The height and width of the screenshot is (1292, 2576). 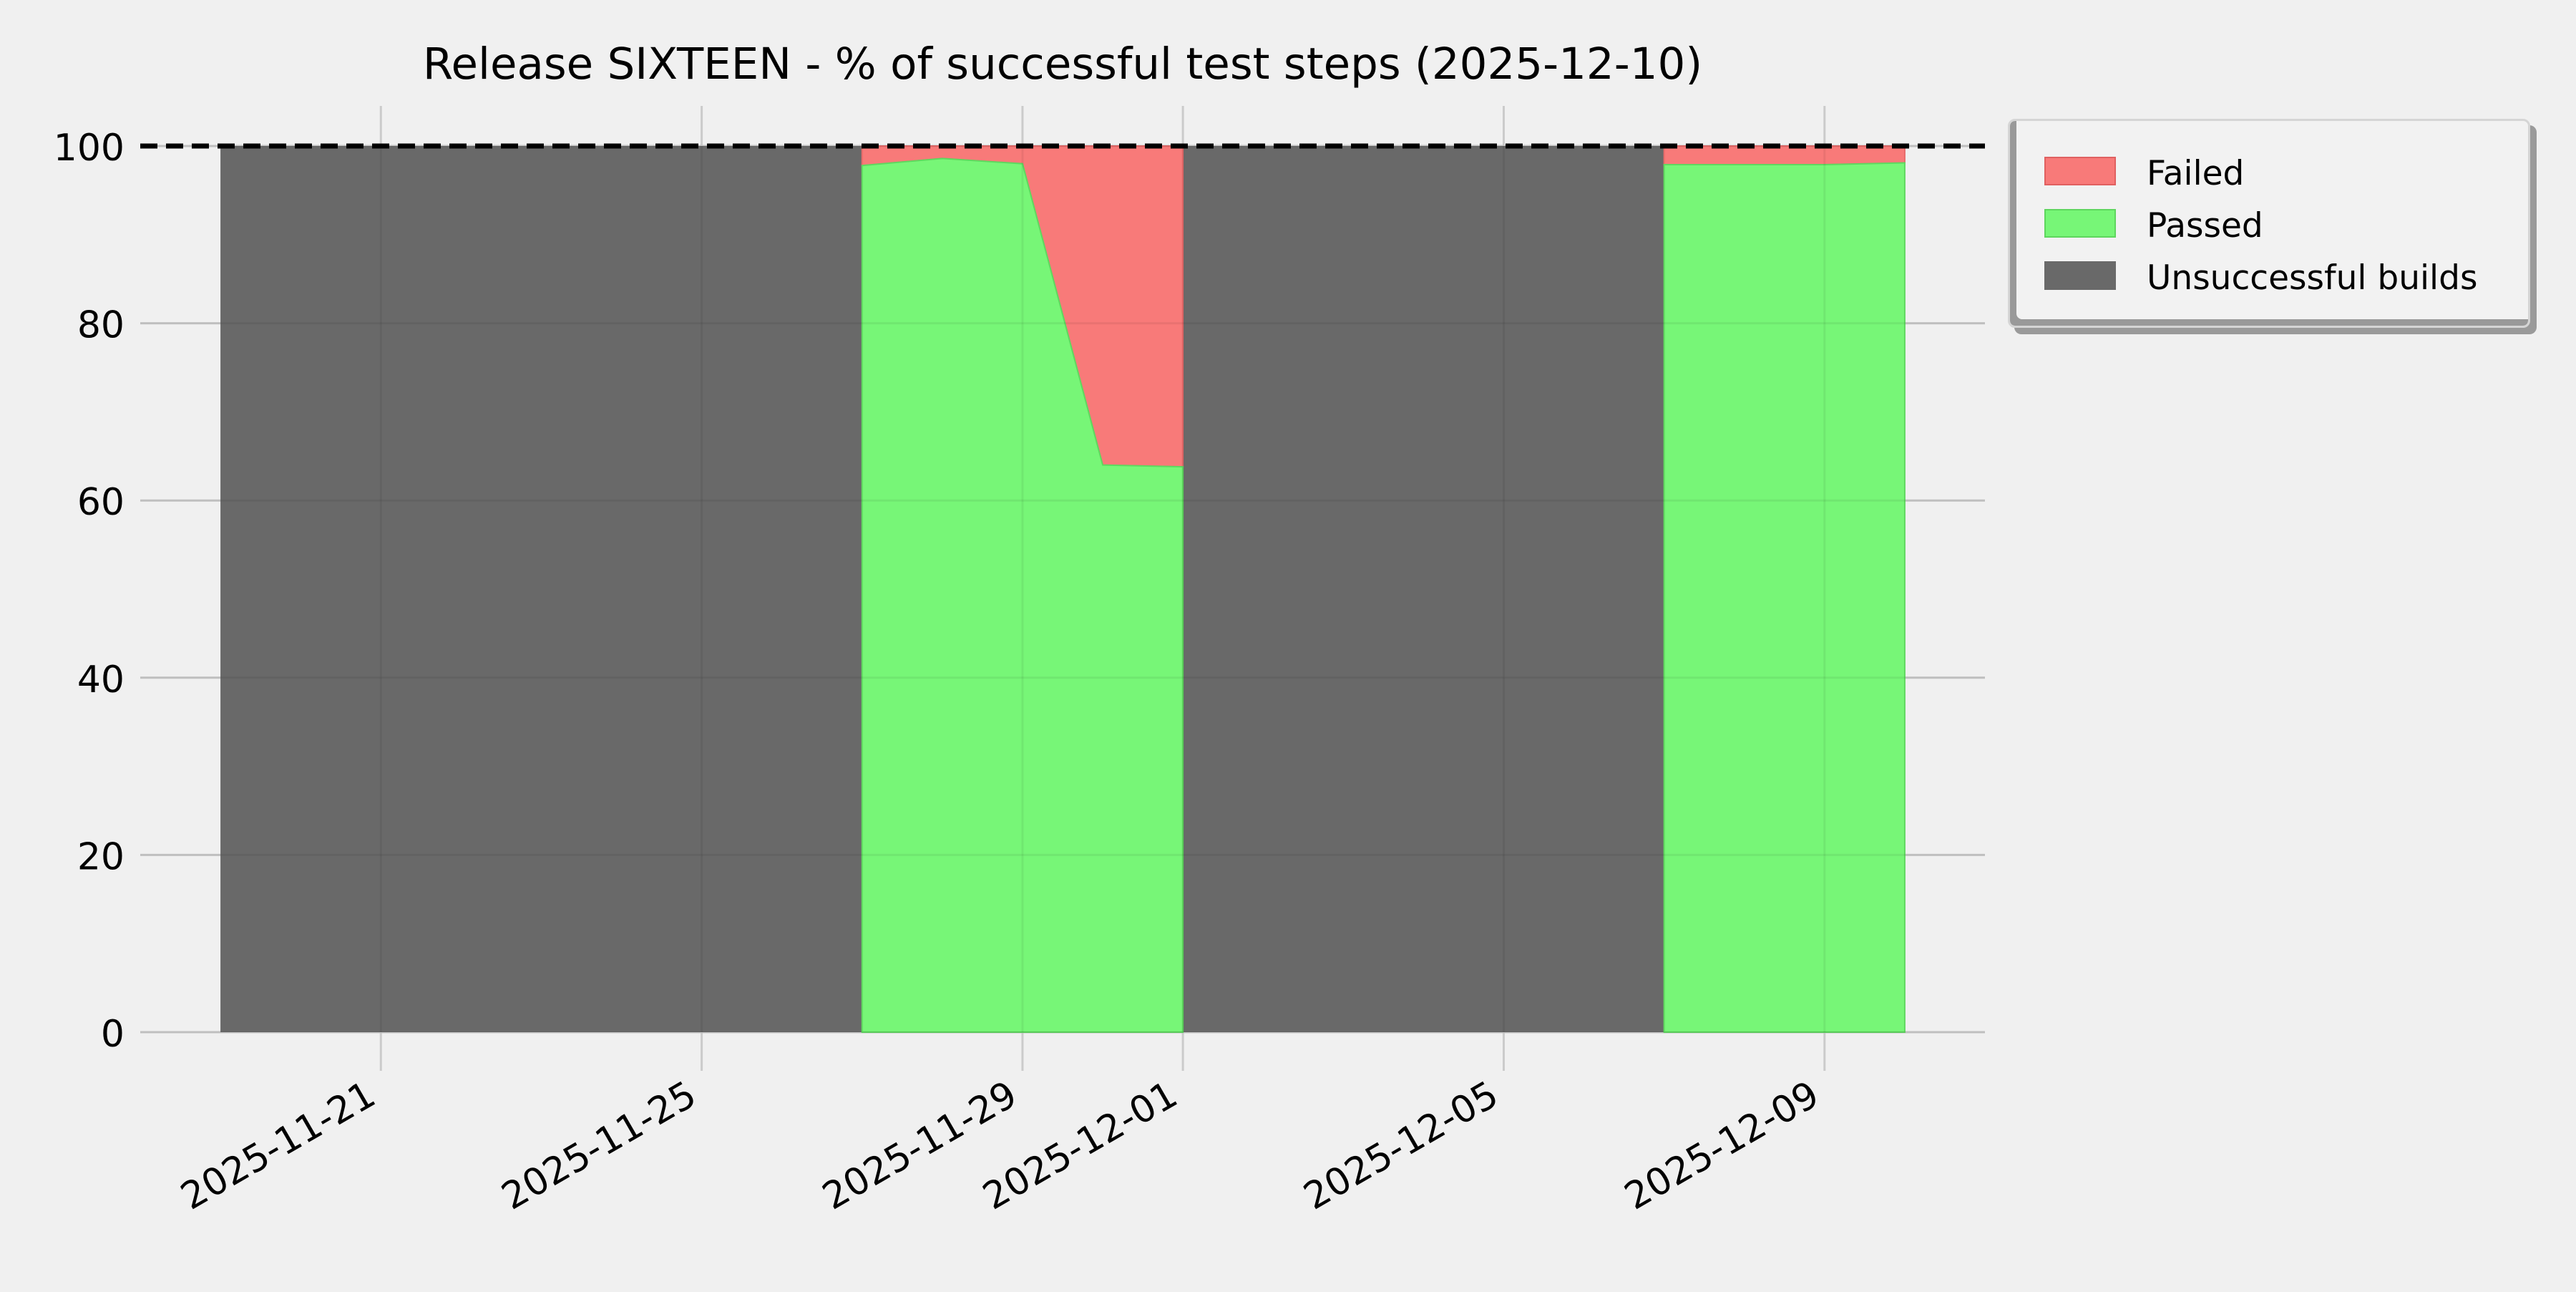 I want to click on y-tick-label: 20, so click(x=101, y=856).